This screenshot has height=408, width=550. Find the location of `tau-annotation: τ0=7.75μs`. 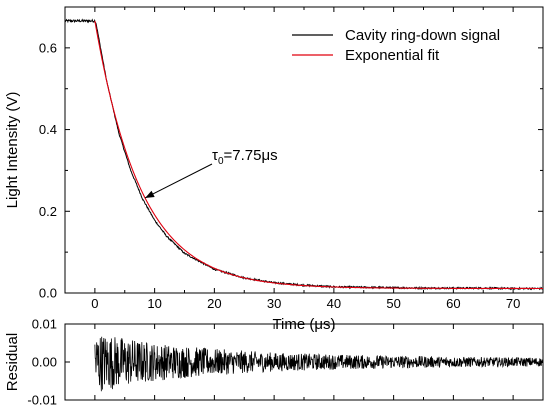

tau-annotation: τ0=7.75μs is located at coordinates (211, 173).